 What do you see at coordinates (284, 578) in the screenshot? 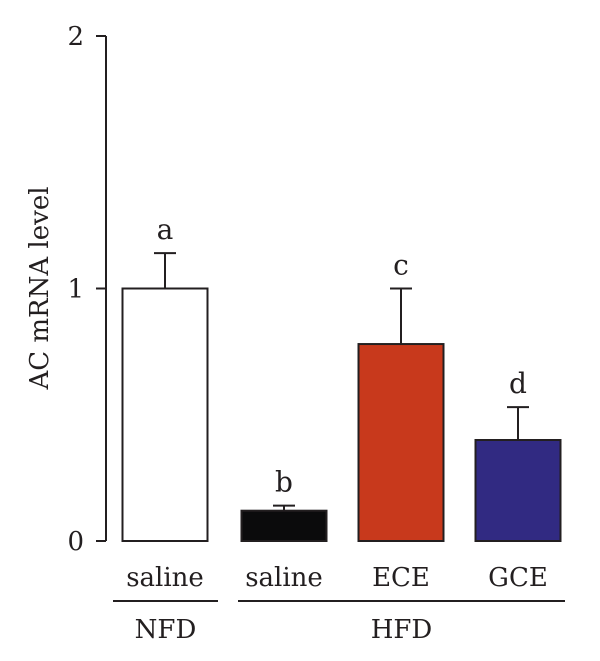
I see `x-category-label-2: saline` at bounding box center [284, 578].